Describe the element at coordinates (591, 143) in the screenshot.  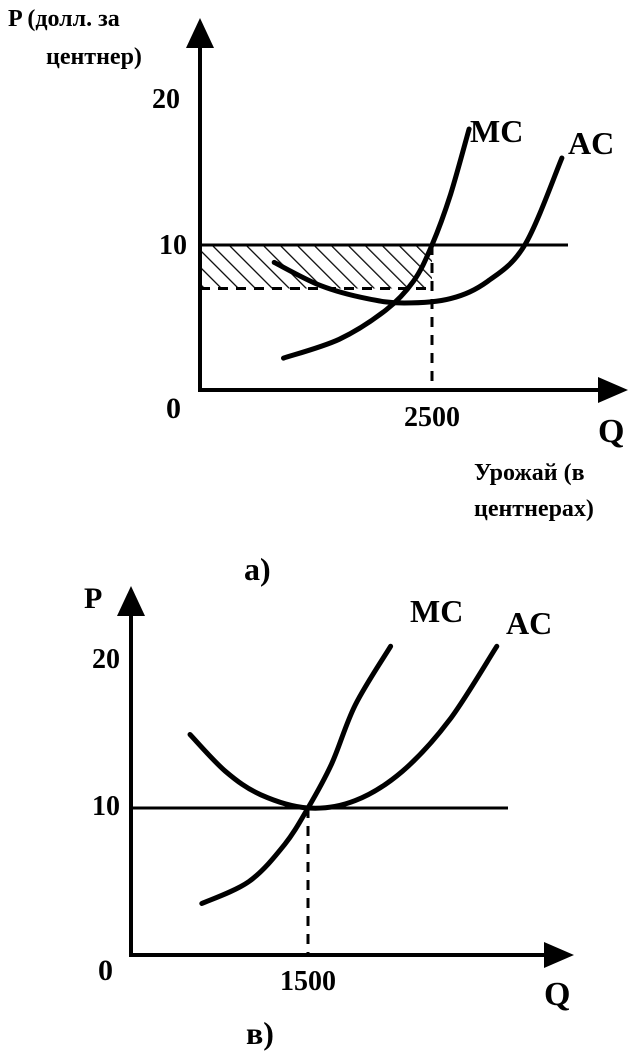
I see `chart-a-ac-label: AC` at that location.